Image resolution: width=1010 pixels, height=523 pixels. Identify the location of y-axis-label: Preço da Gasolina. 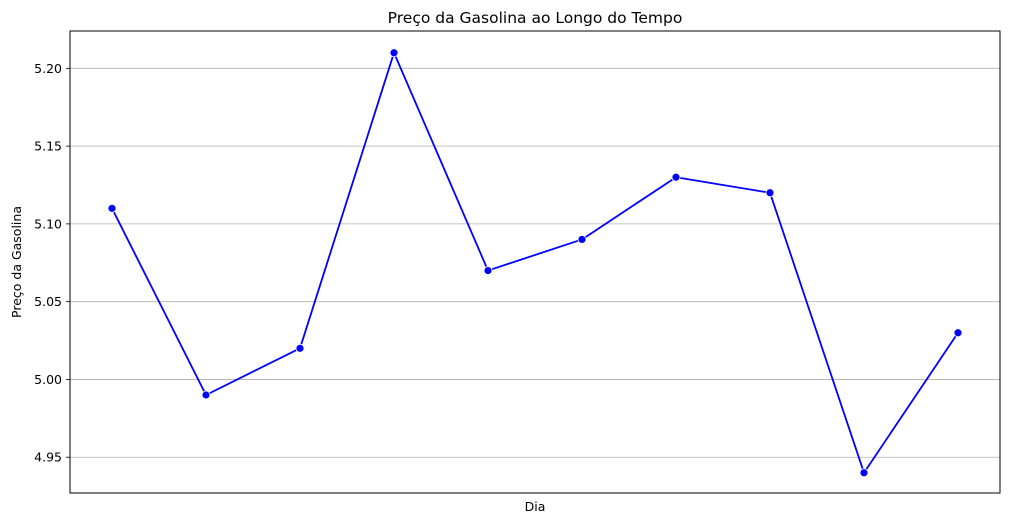
(16, 262).